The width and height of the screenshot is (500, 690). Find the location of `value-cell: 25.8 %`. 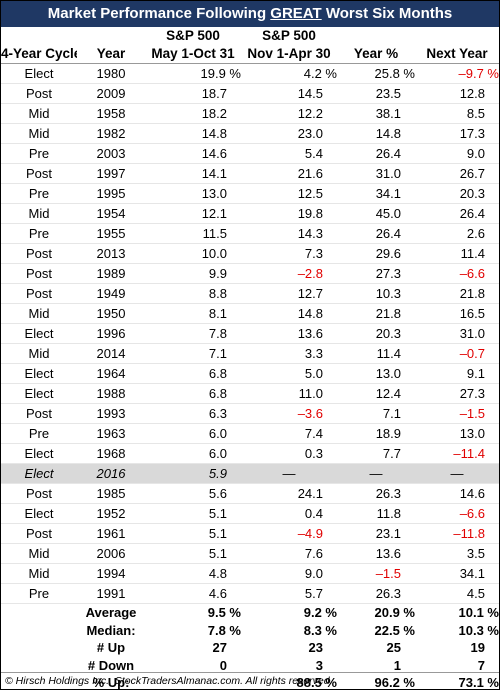

value-cell: 25.8 % is located at coordinates (376, 73).